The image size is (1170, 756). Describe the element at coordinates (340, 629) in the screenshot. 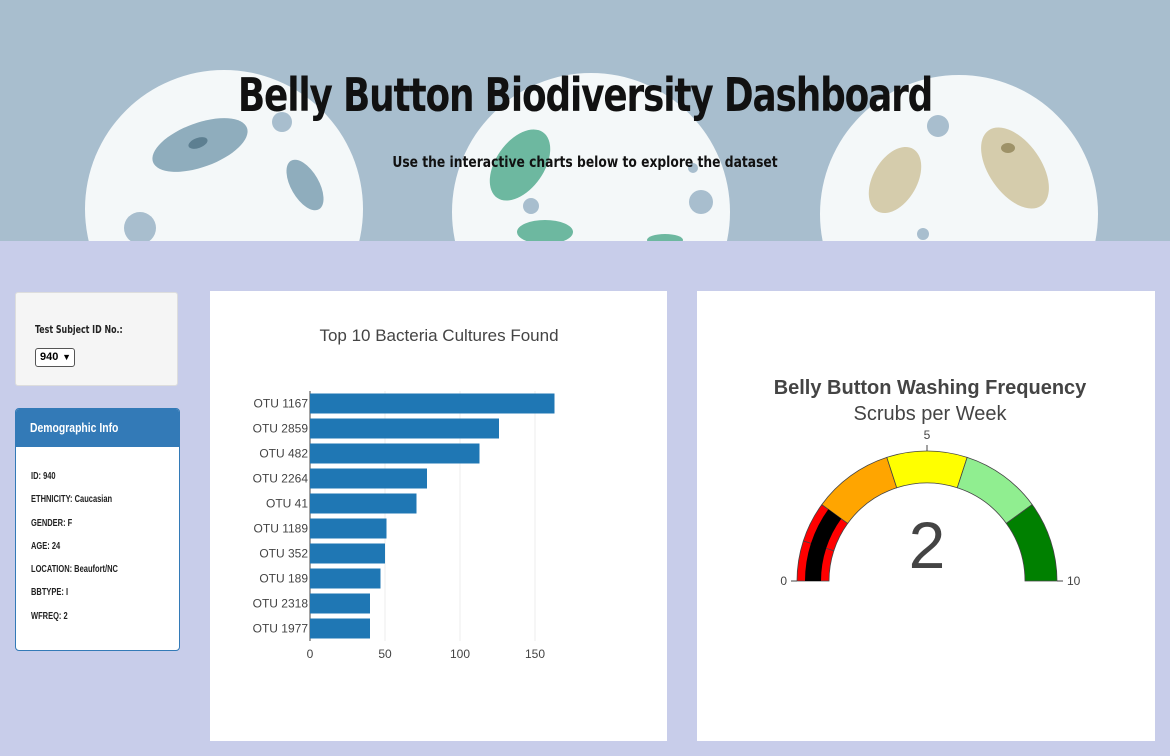

I see `bar-otu-1977` at that location.